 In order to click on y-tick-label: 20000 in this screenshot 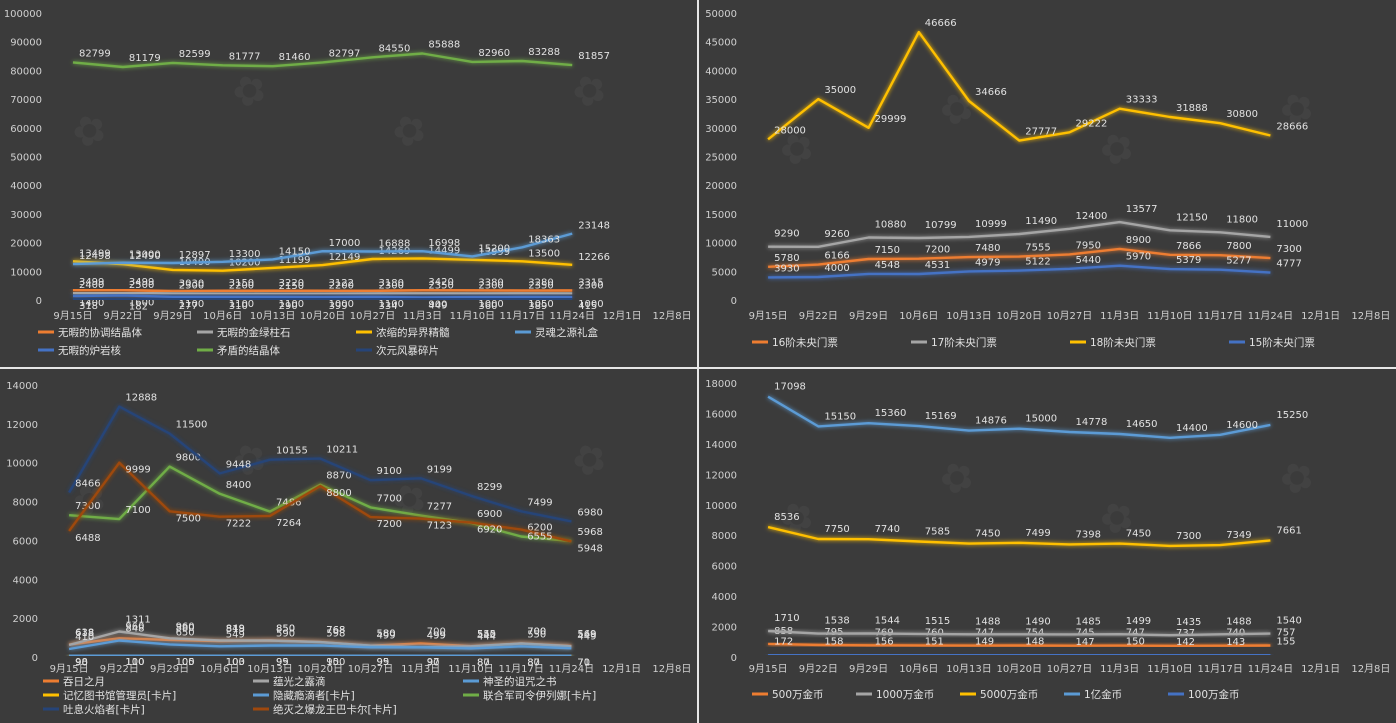, I will do `click(26, 244)`.